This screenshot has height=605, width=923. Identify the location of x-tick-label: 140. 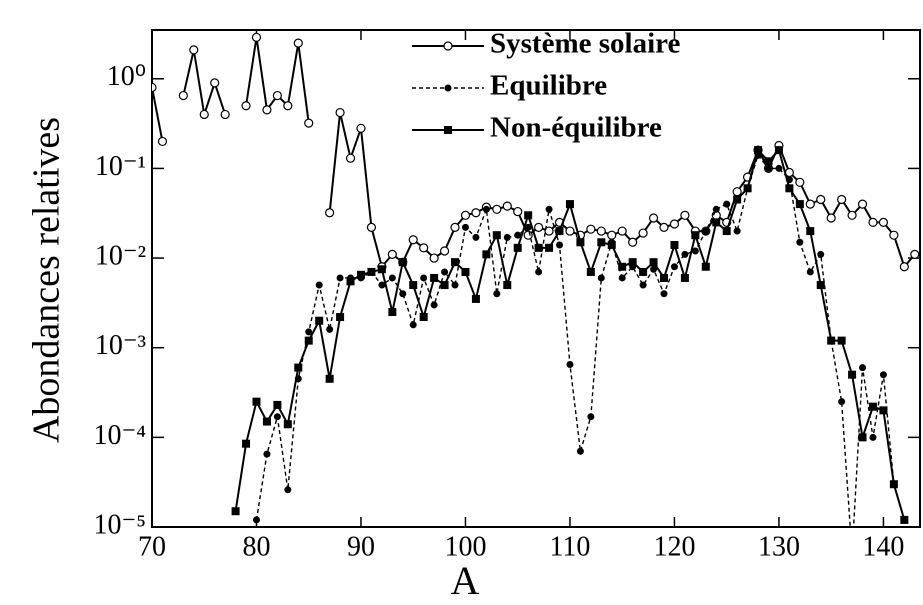
(883, 546).